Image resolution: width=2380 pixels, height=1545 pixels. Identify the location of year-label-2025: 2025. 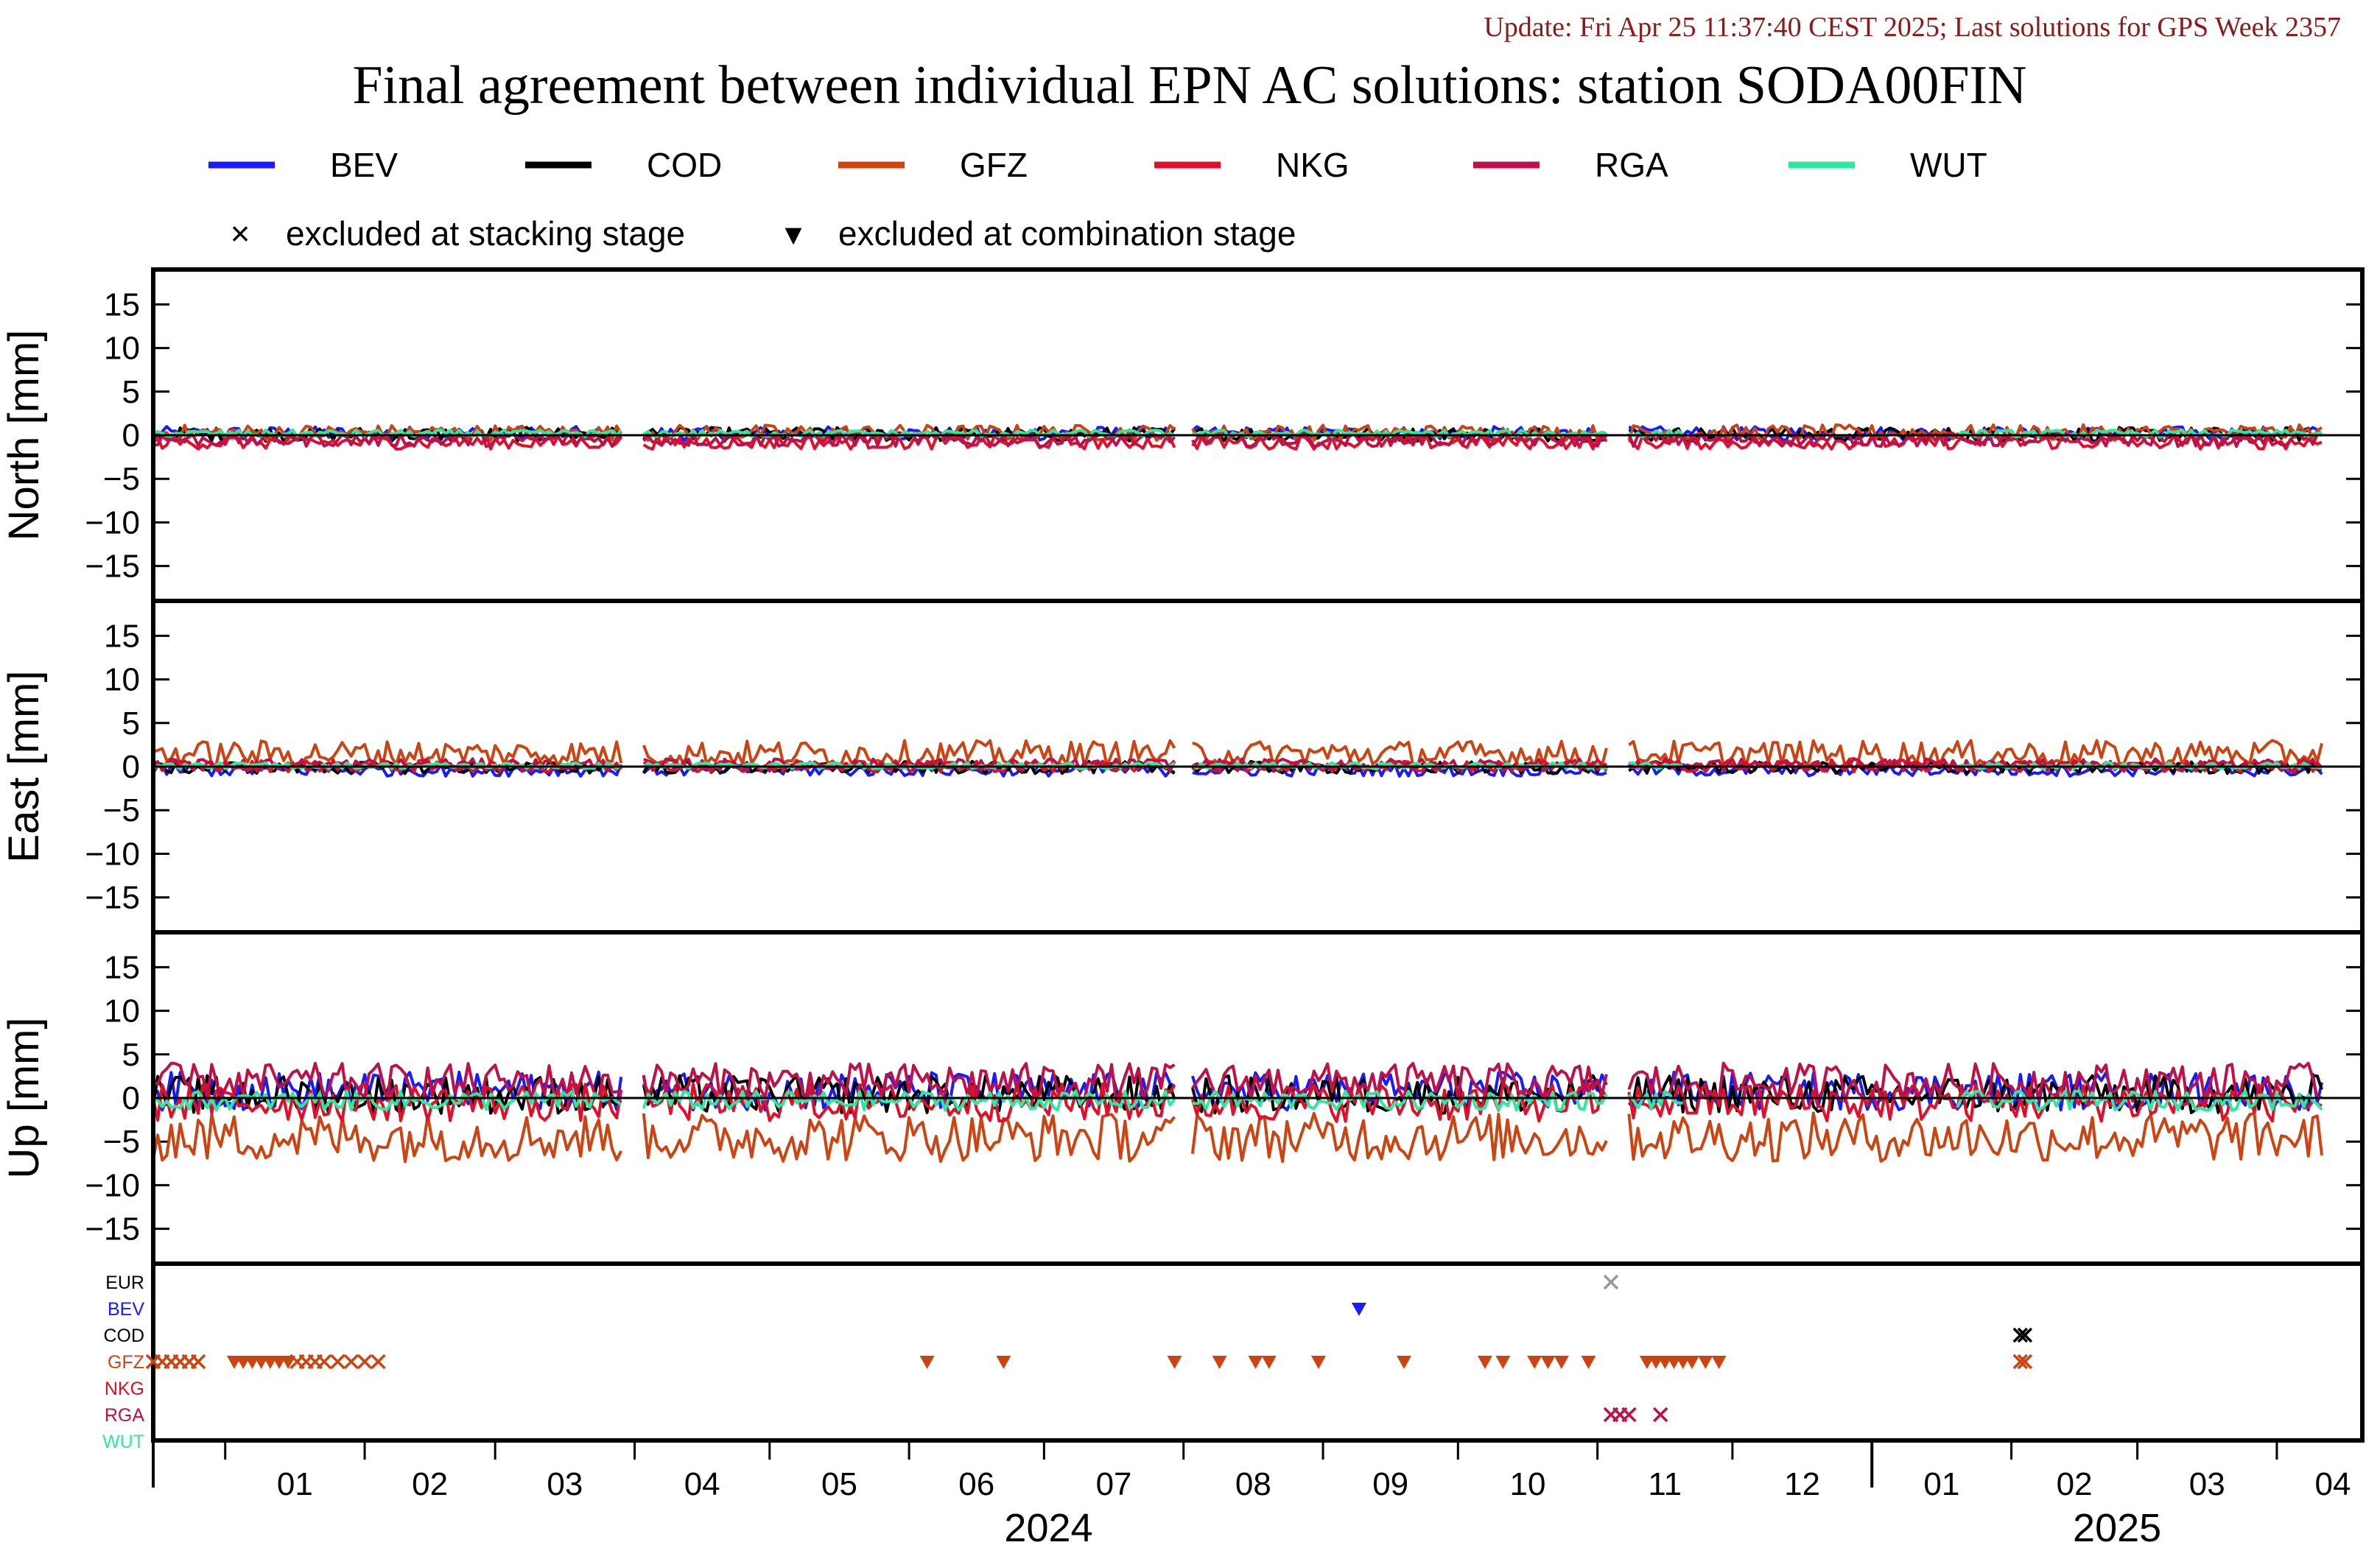
(2117, 1526).